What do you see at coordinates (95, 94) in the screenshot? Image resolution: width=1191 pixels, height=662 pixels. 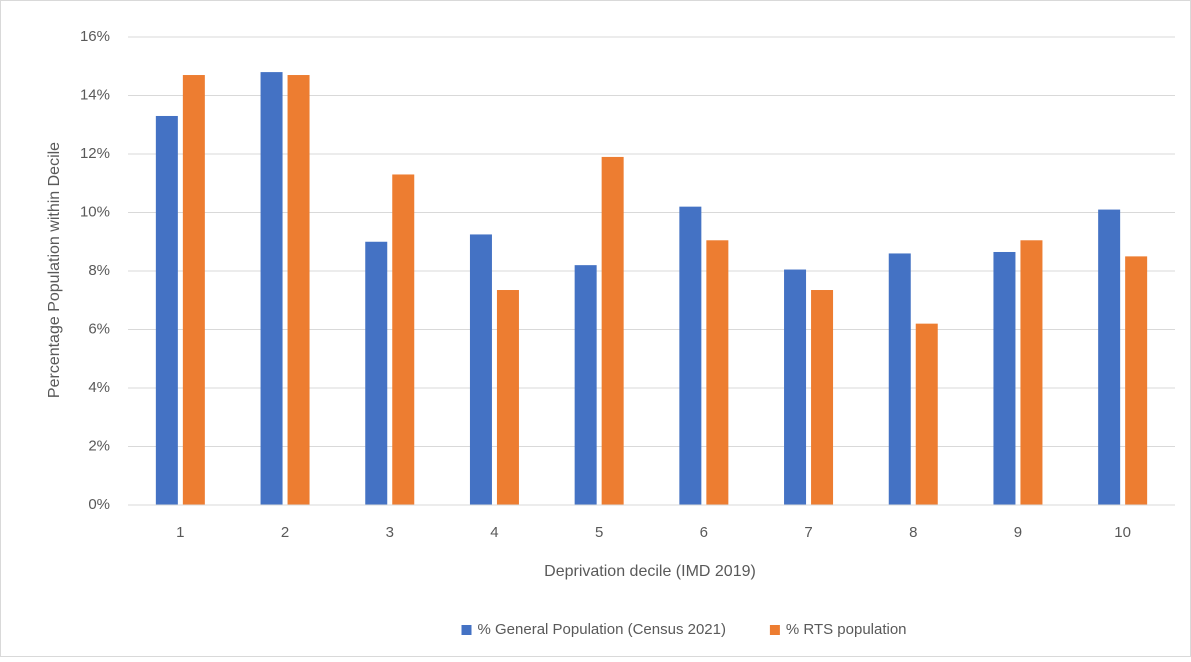 I see `y-tick-label: 14%` at bounding box center [95, 94].